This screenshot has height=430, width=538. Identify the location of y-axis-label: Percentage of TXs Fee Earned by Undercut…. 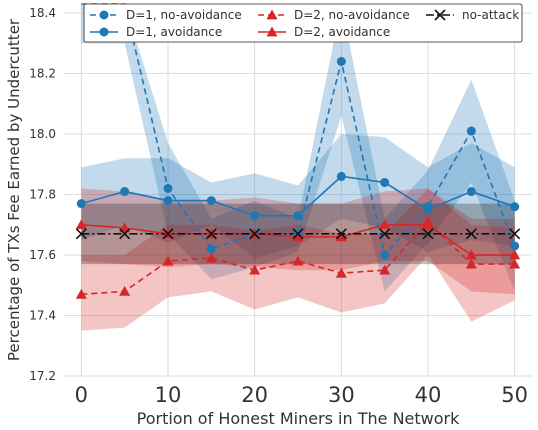
(14, 189).